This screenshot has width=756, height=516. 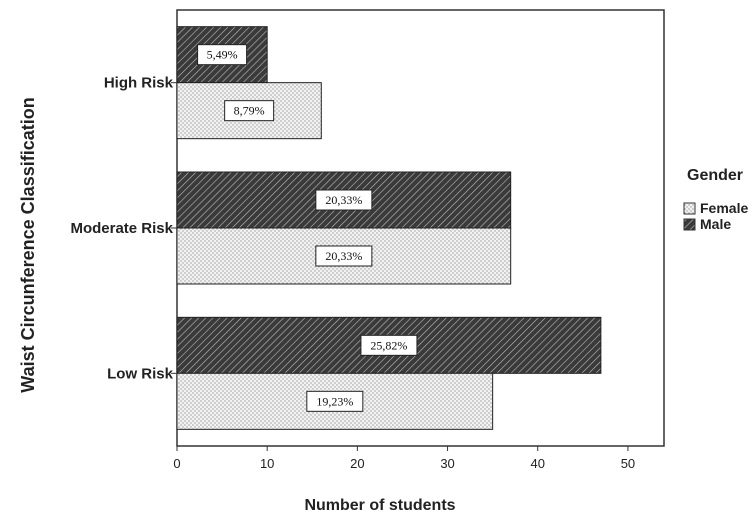 What do you see at coordinates (176, 463) in the screenshot?
I see `x-tick-label-0: 0` at bounding box center [176, 463].